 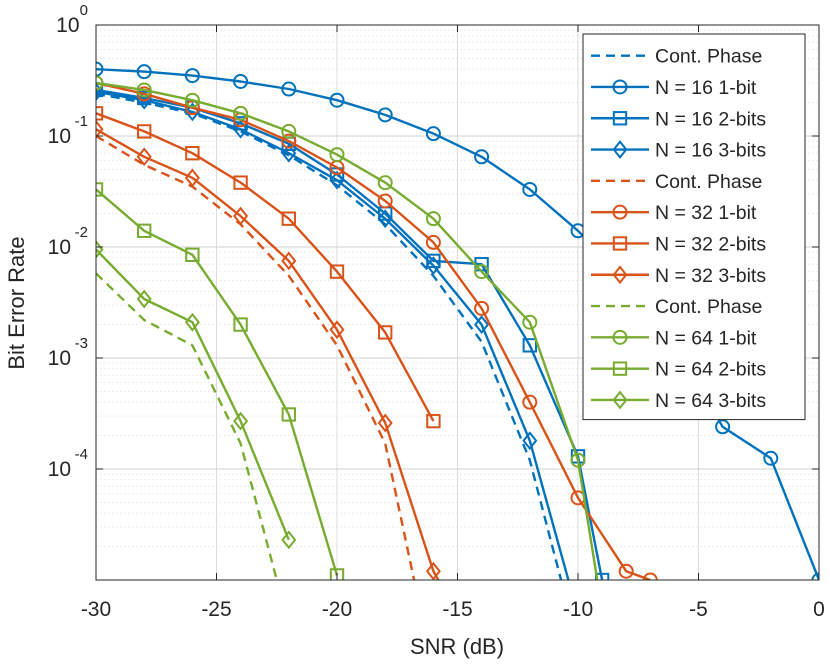 I want to click on x-tick-label: -5, so click(x=698, y=609).